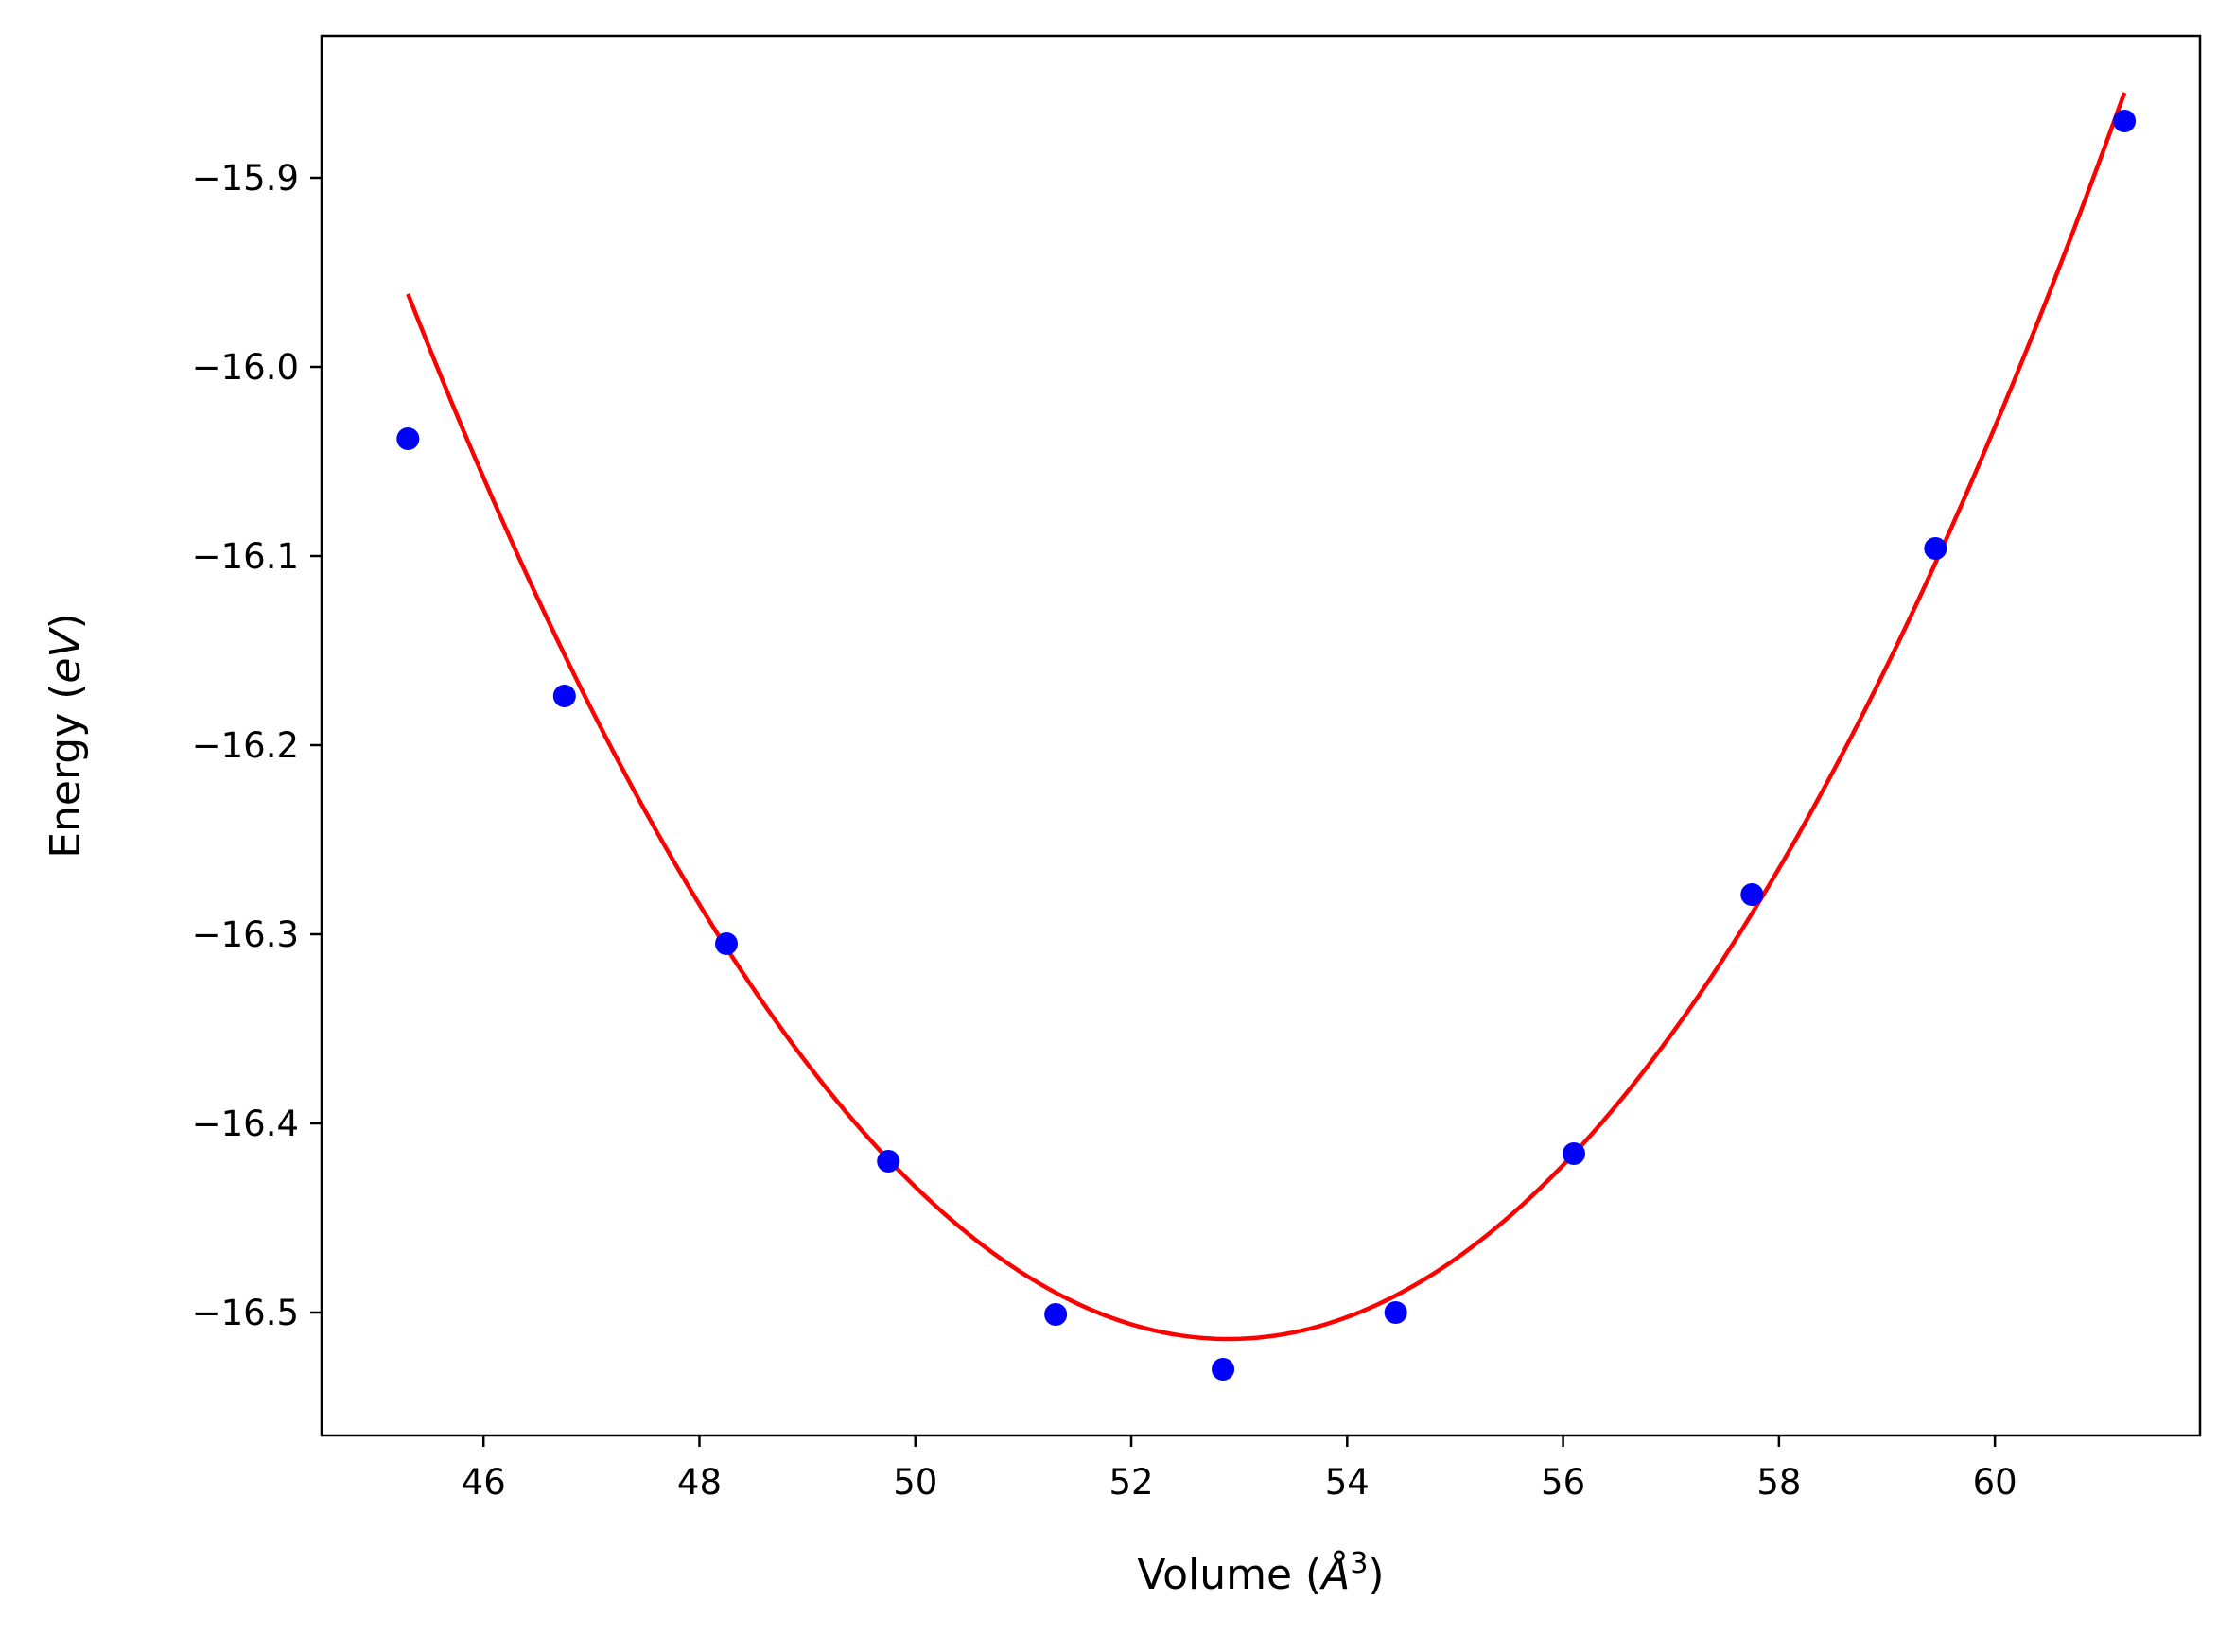 Image resolution: width=2235 pixels, height=1652 pixels. What do you see at coordinates (245, 1313) in the screenshot?
I see `y-tick-label: −16.5` at bounding box center [245, 1313].